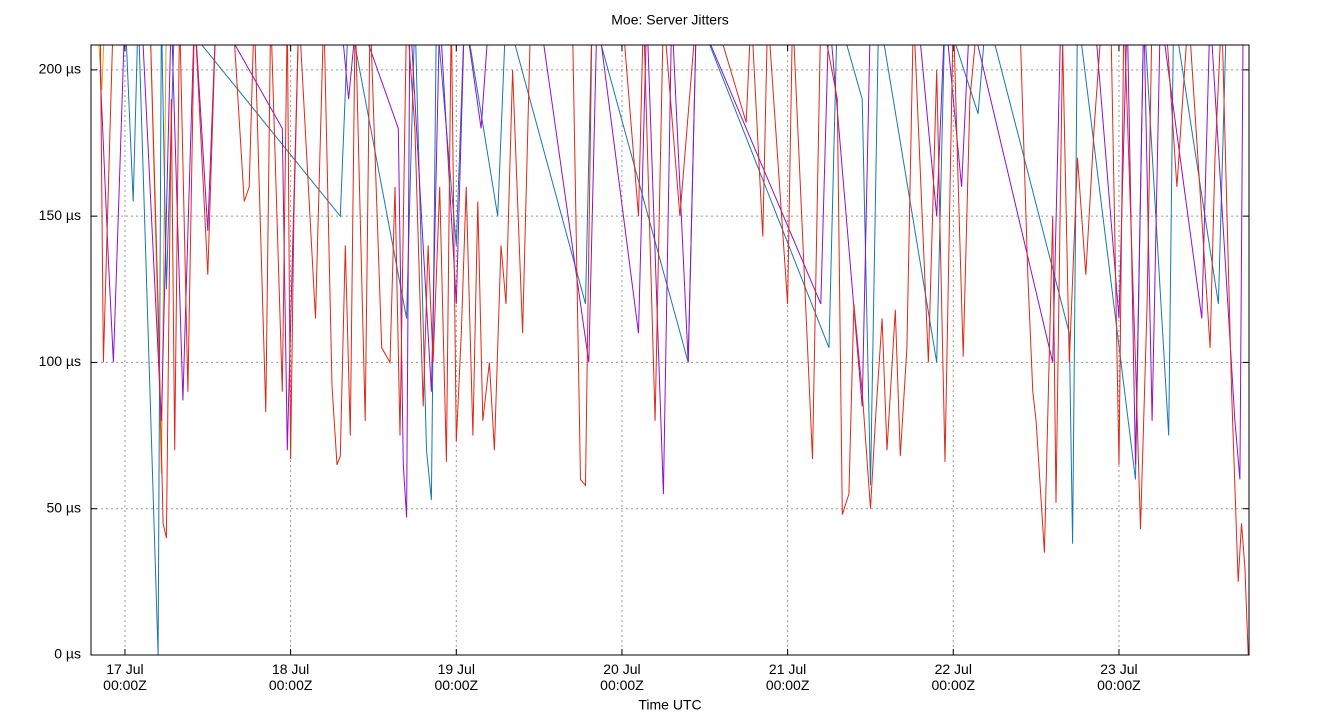 Image resolution: width=1340 pixels, height=720 pixels. I want to click on chart-title: Moe: Server Jitters, so click(669, 20).